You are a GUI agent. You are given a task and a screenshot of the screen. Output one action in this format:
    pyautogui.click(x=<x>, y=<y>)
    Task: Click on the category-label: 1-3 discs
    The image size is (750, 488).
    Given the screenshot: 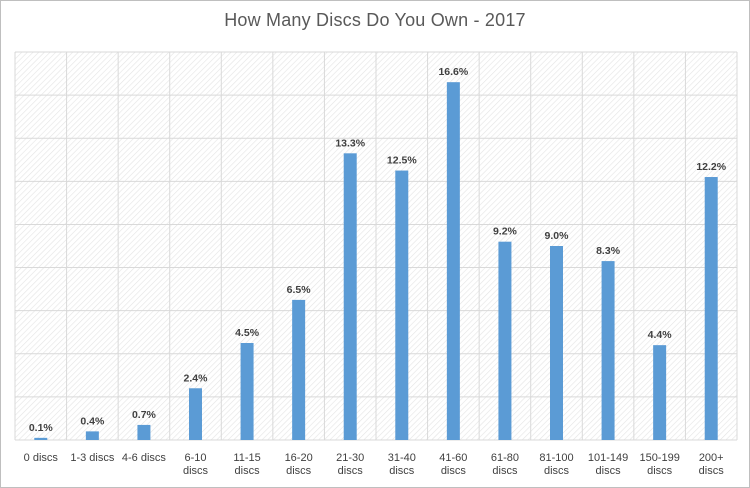 What is the action you would take?
    pyautogui.click(x=92, y=458)
    